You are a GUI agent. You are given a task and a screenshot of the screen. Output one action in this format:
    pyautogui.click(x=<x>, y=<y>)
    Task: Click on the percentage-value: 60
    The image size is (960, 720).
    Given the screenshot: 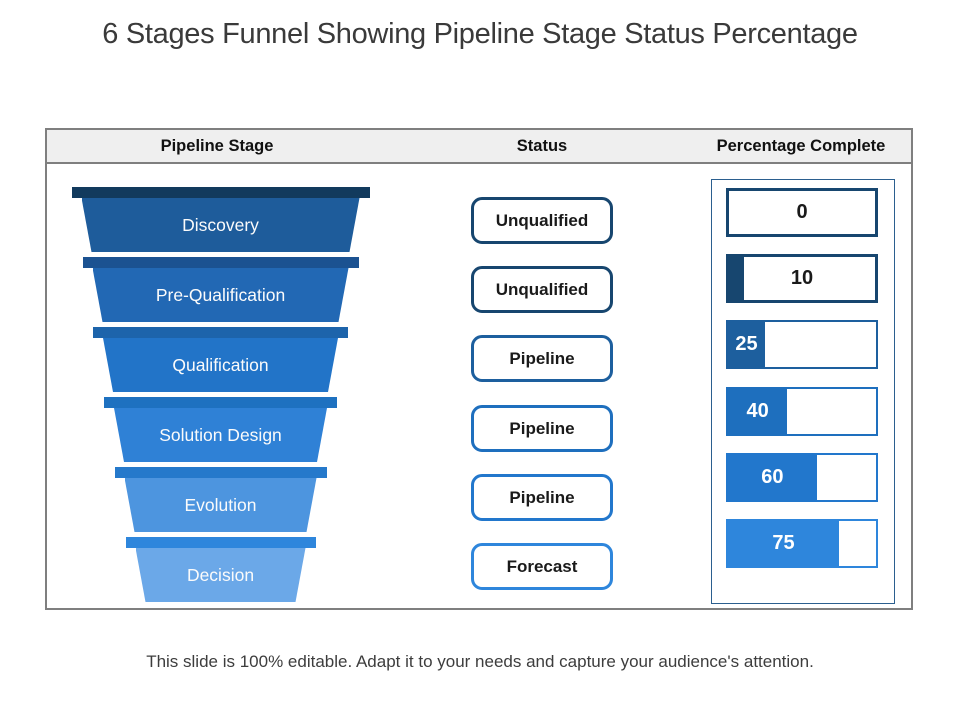 What is the action you would take?
    pyautogui.click(x=772, y=476)
    